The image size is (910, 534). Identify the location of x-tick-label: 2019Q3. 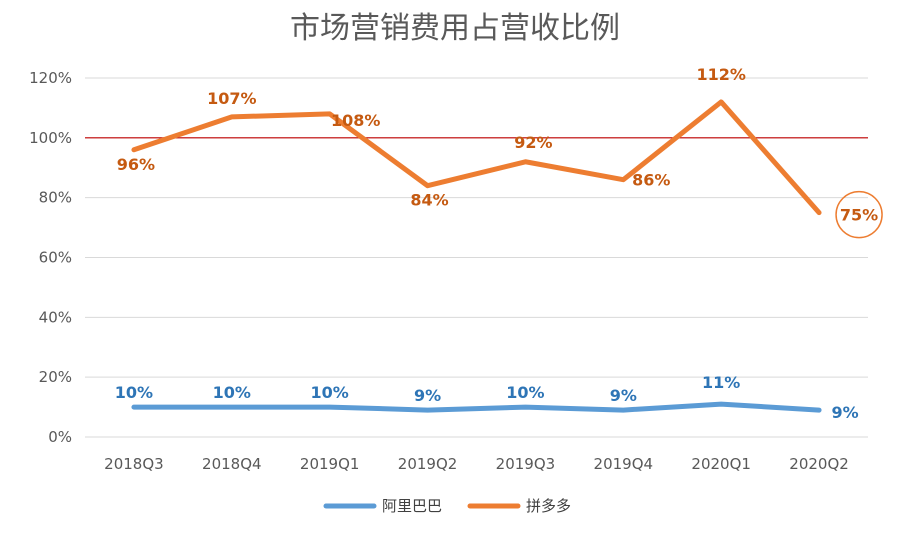
(526, 464).